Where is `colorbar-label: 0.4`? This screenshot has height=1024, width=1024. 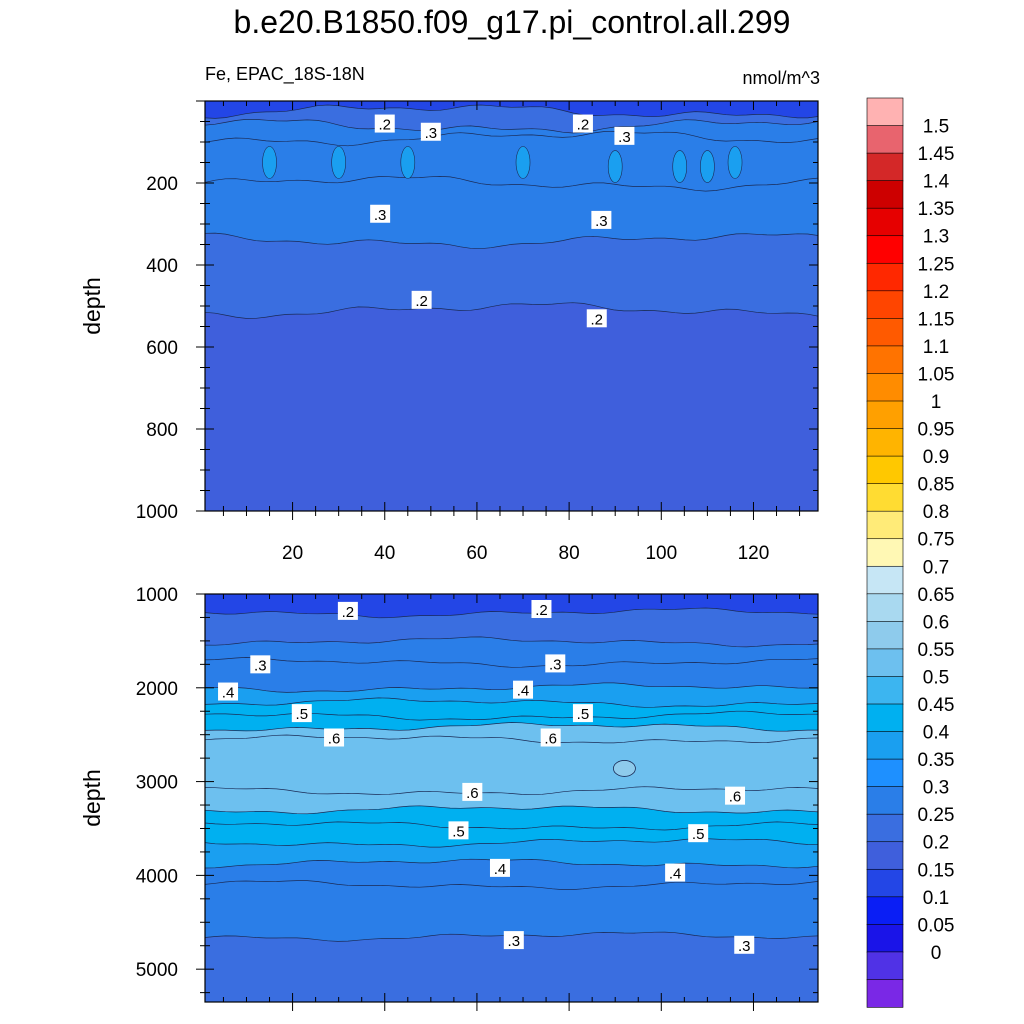 colorbar-label: 0.4 is located at coordinates (936, 733).